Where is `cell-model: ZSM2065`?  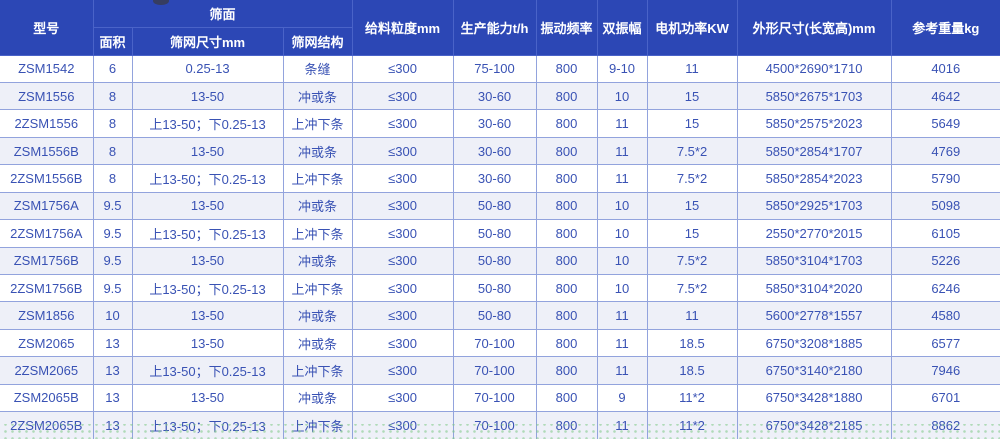
cell-model: ZSM2065 is located at coordinates (47, 343).